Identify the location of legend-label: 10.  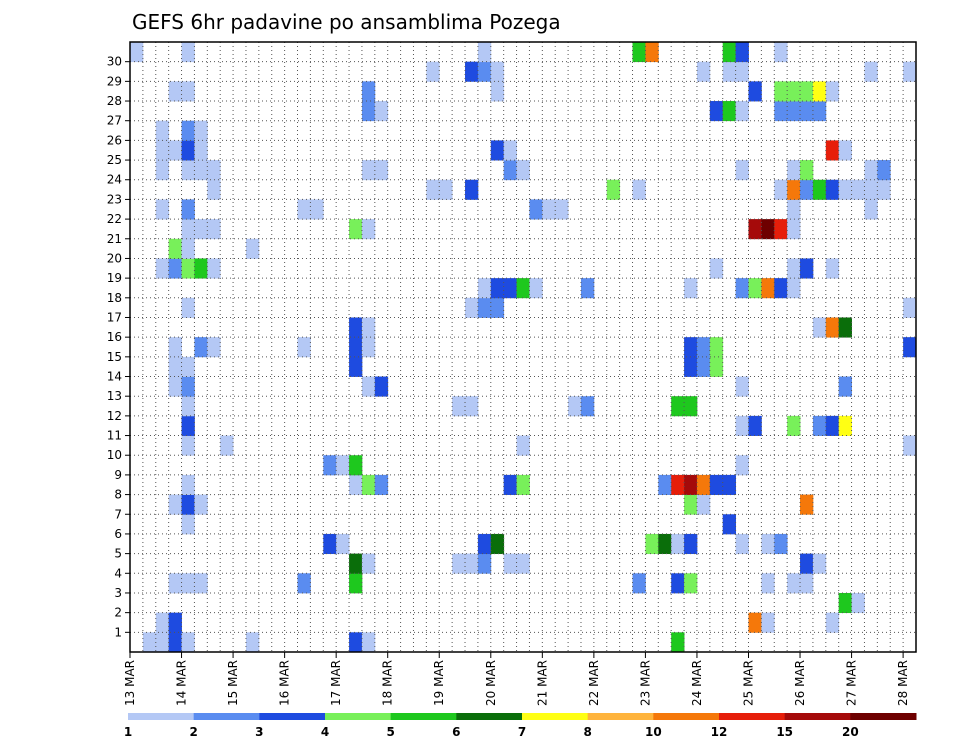
(653, 732).